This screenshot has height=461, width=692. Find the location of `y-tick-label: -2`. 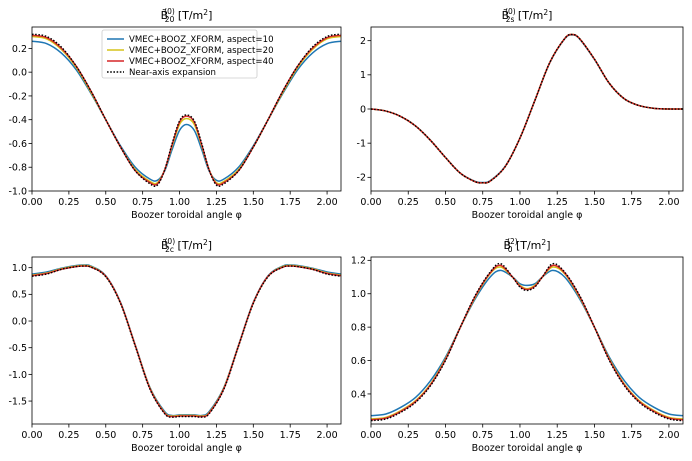

y-tick-label: -2 is located at coordinates (361, 178).